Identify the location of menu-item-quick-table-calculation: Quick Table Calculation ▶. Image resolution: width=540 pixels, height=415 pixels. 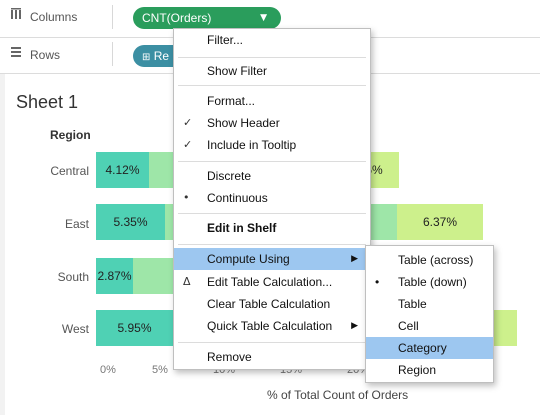
(272, 326).